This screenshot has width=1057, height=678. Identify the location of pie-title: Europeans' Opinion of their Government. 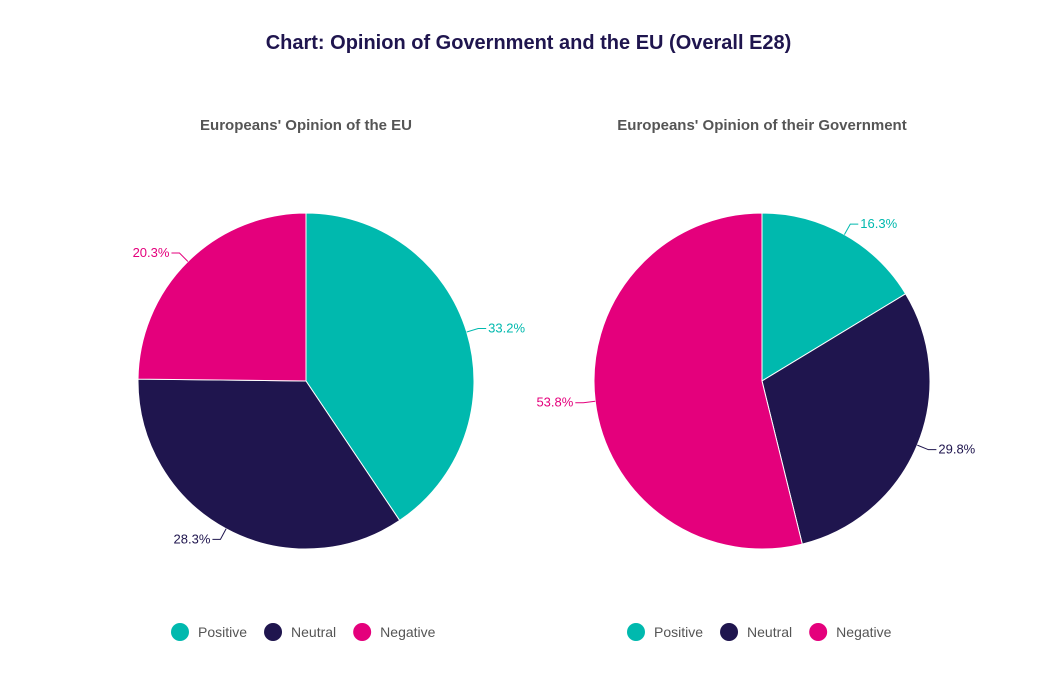
(761, 125).